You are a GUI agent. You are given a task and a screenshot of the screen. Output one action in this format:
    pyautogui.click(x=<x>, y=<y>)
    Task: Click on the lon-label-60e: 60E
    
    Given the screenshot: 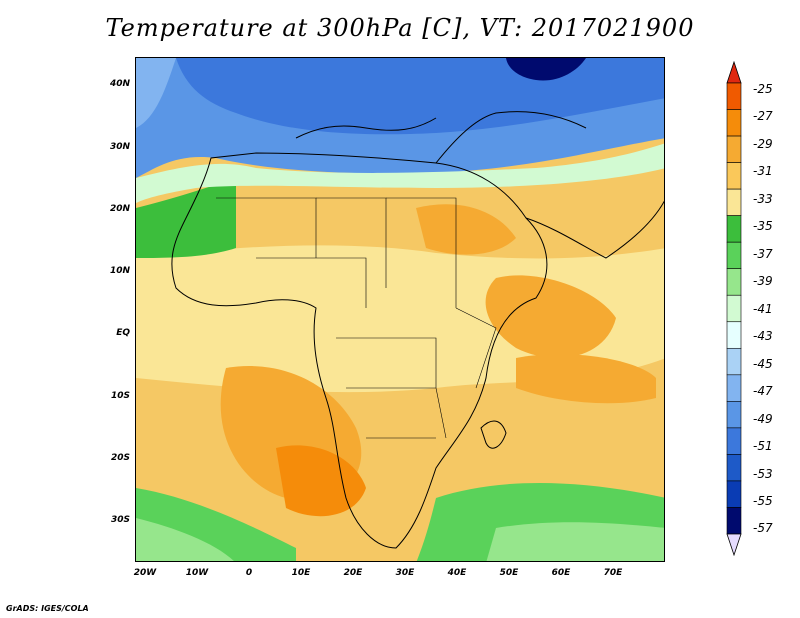 What is the action you would take?
    pyautogui.click(x=561, y=573)
    